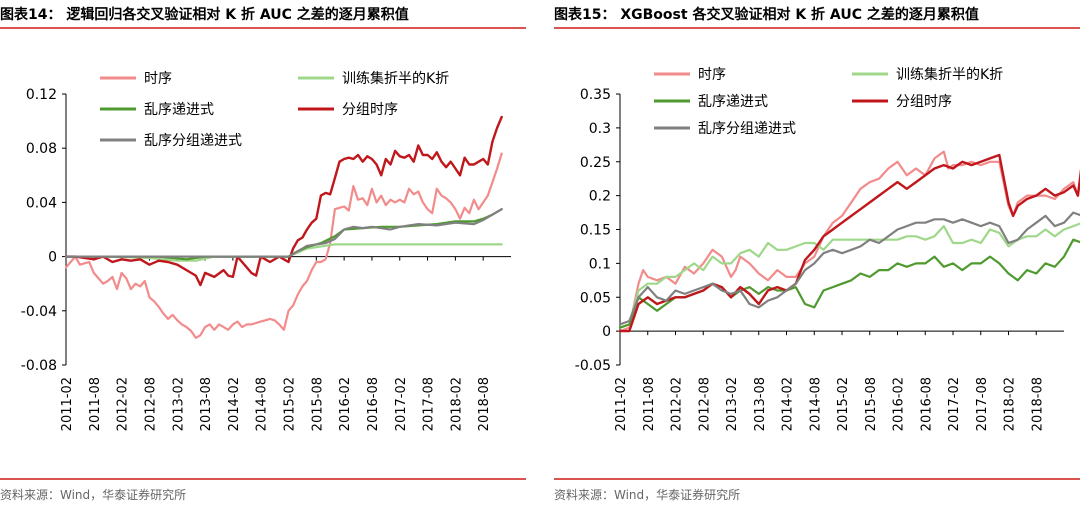  I want to click on y-tick-label: 0.35, so click(595, 95).